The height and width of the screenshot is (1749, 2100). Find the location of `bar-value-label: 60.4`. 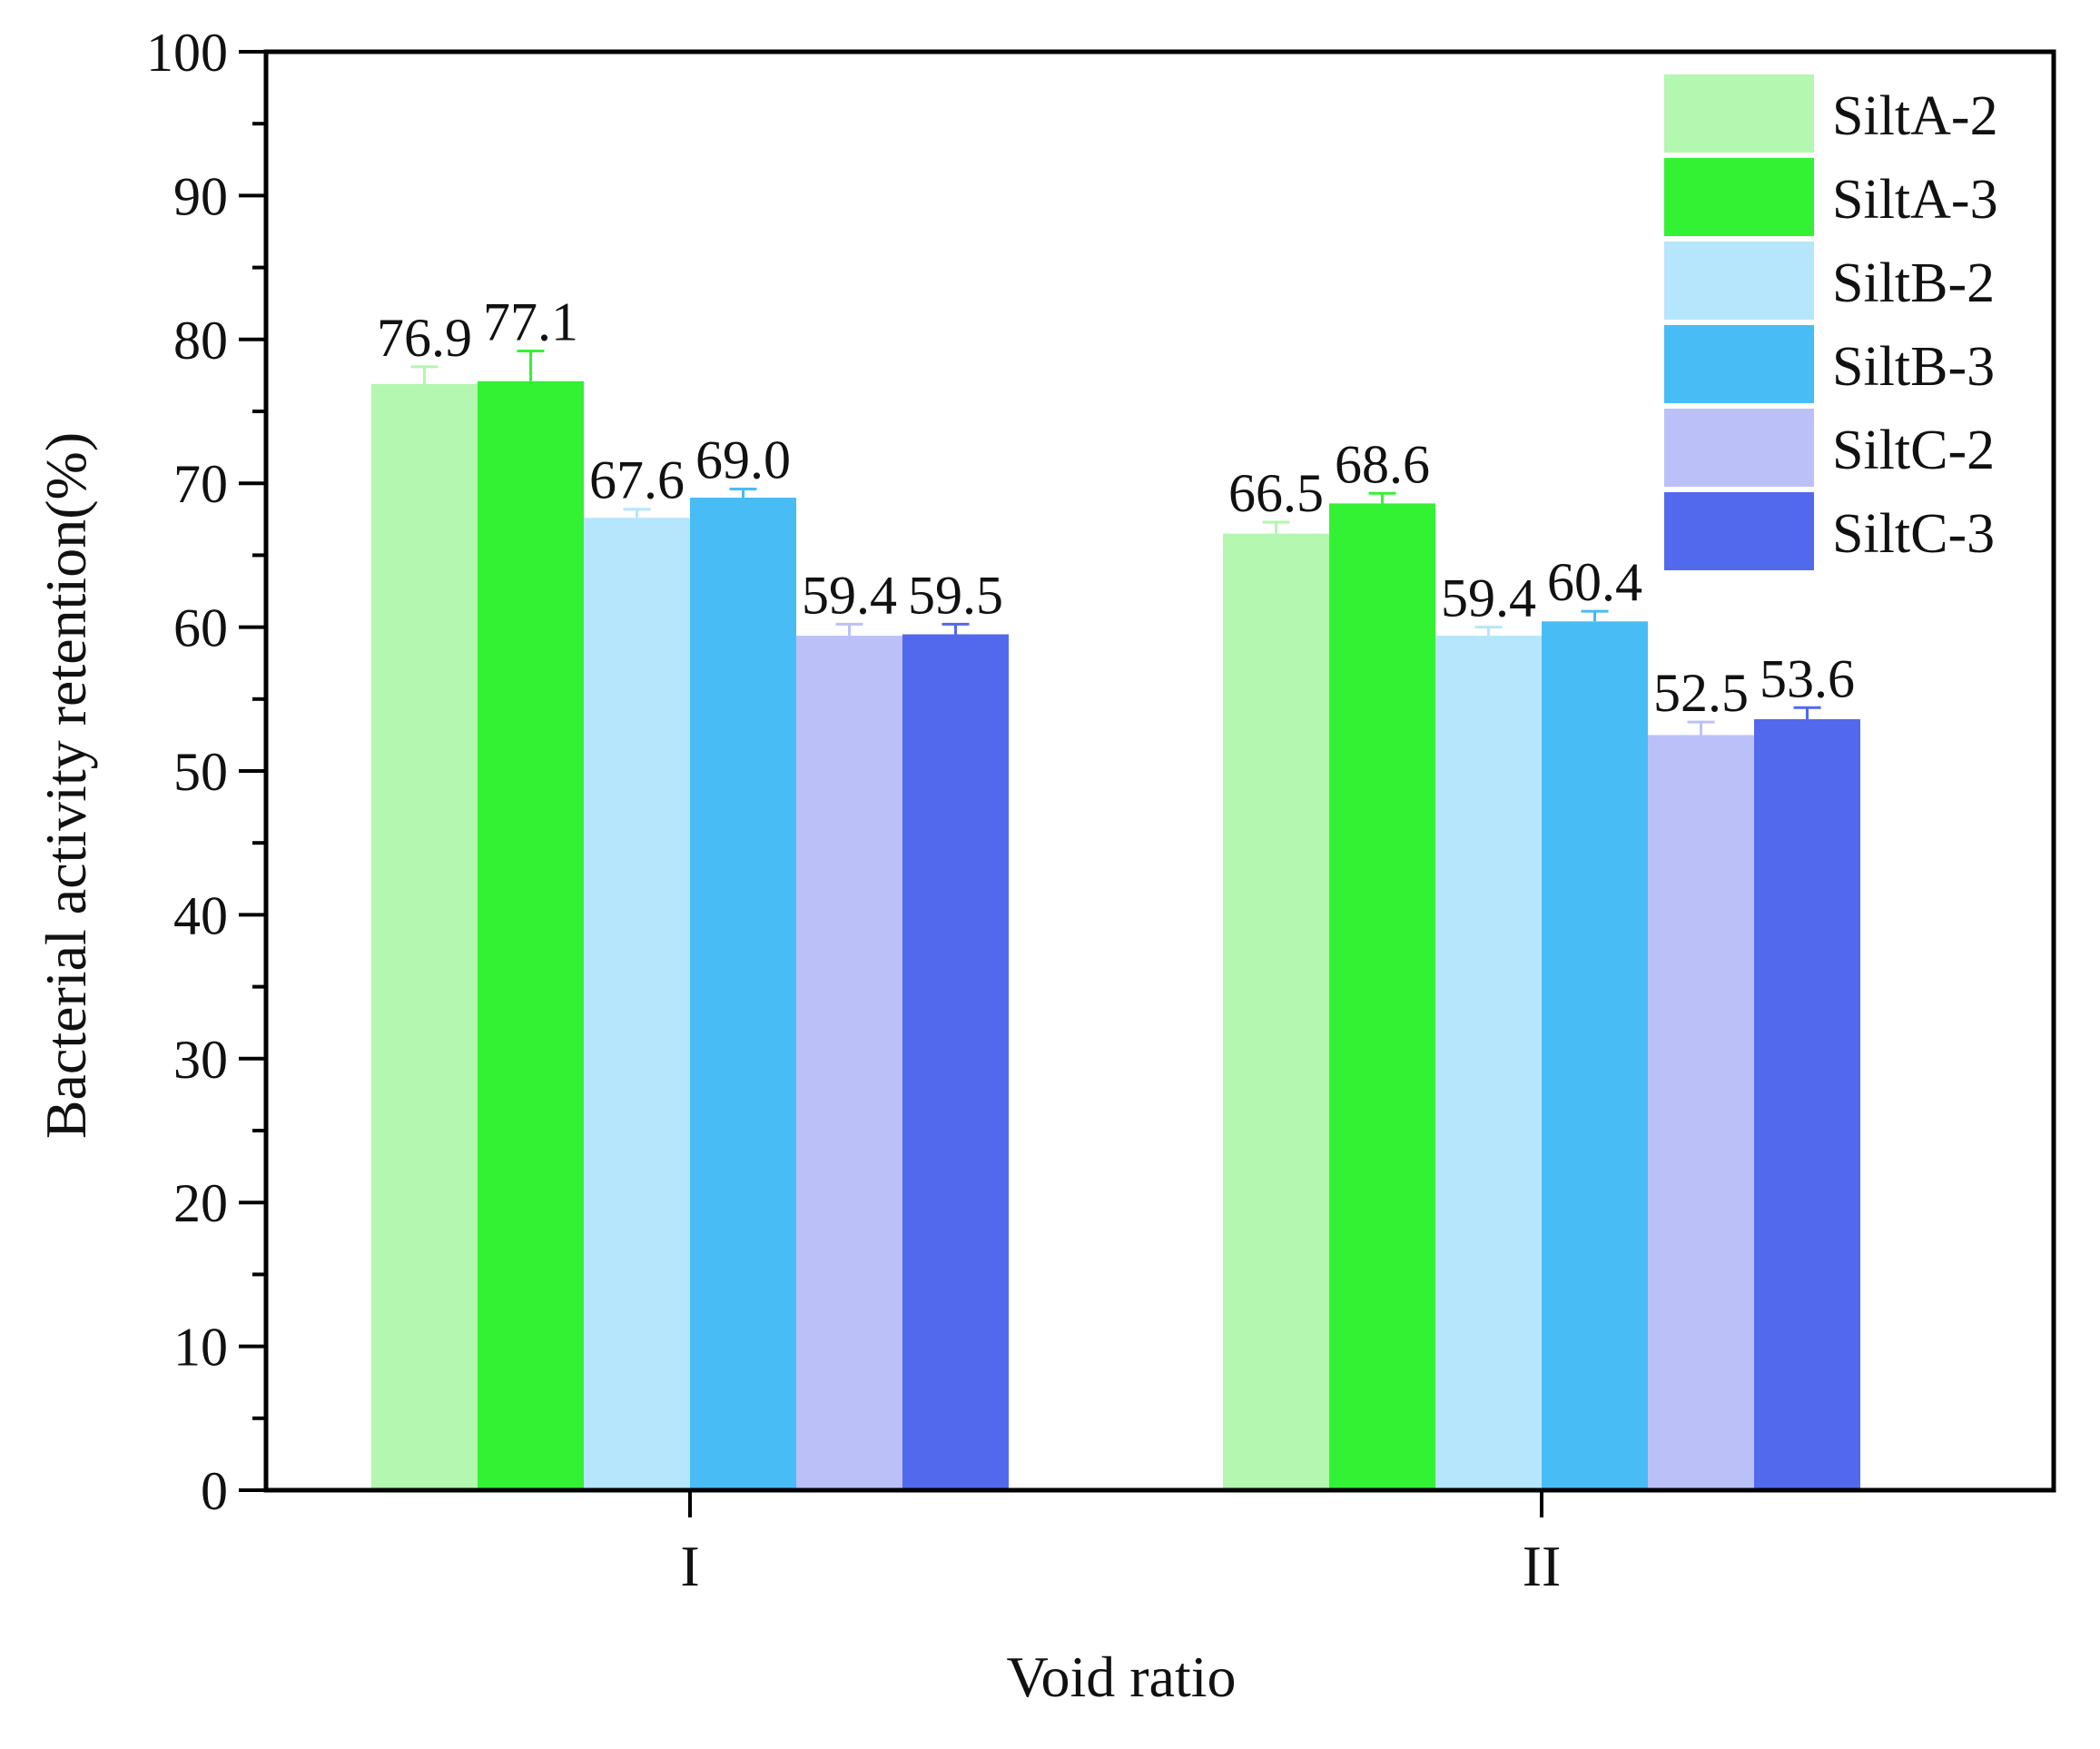

bar-value-label: 60.4 is located at coordinates (1594, 582).